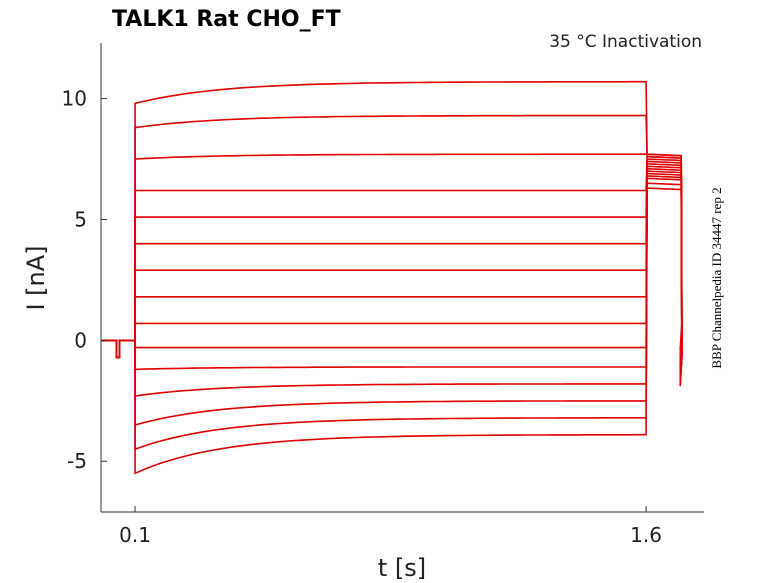 The height and width of the screenshot is (583, 778). Describe the element at coordinates (226, 19) in the screenshot. I see `chart-title: TALK1 Rat CHO_FT` at that location.